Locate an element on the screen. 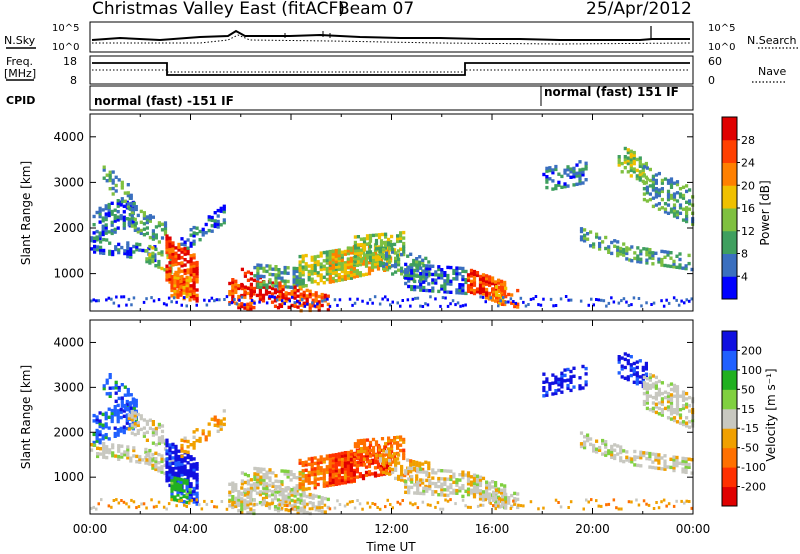 This screenshot has width=800, height=554. y-tick-label: 4000 is located at coordinates (68, 342).